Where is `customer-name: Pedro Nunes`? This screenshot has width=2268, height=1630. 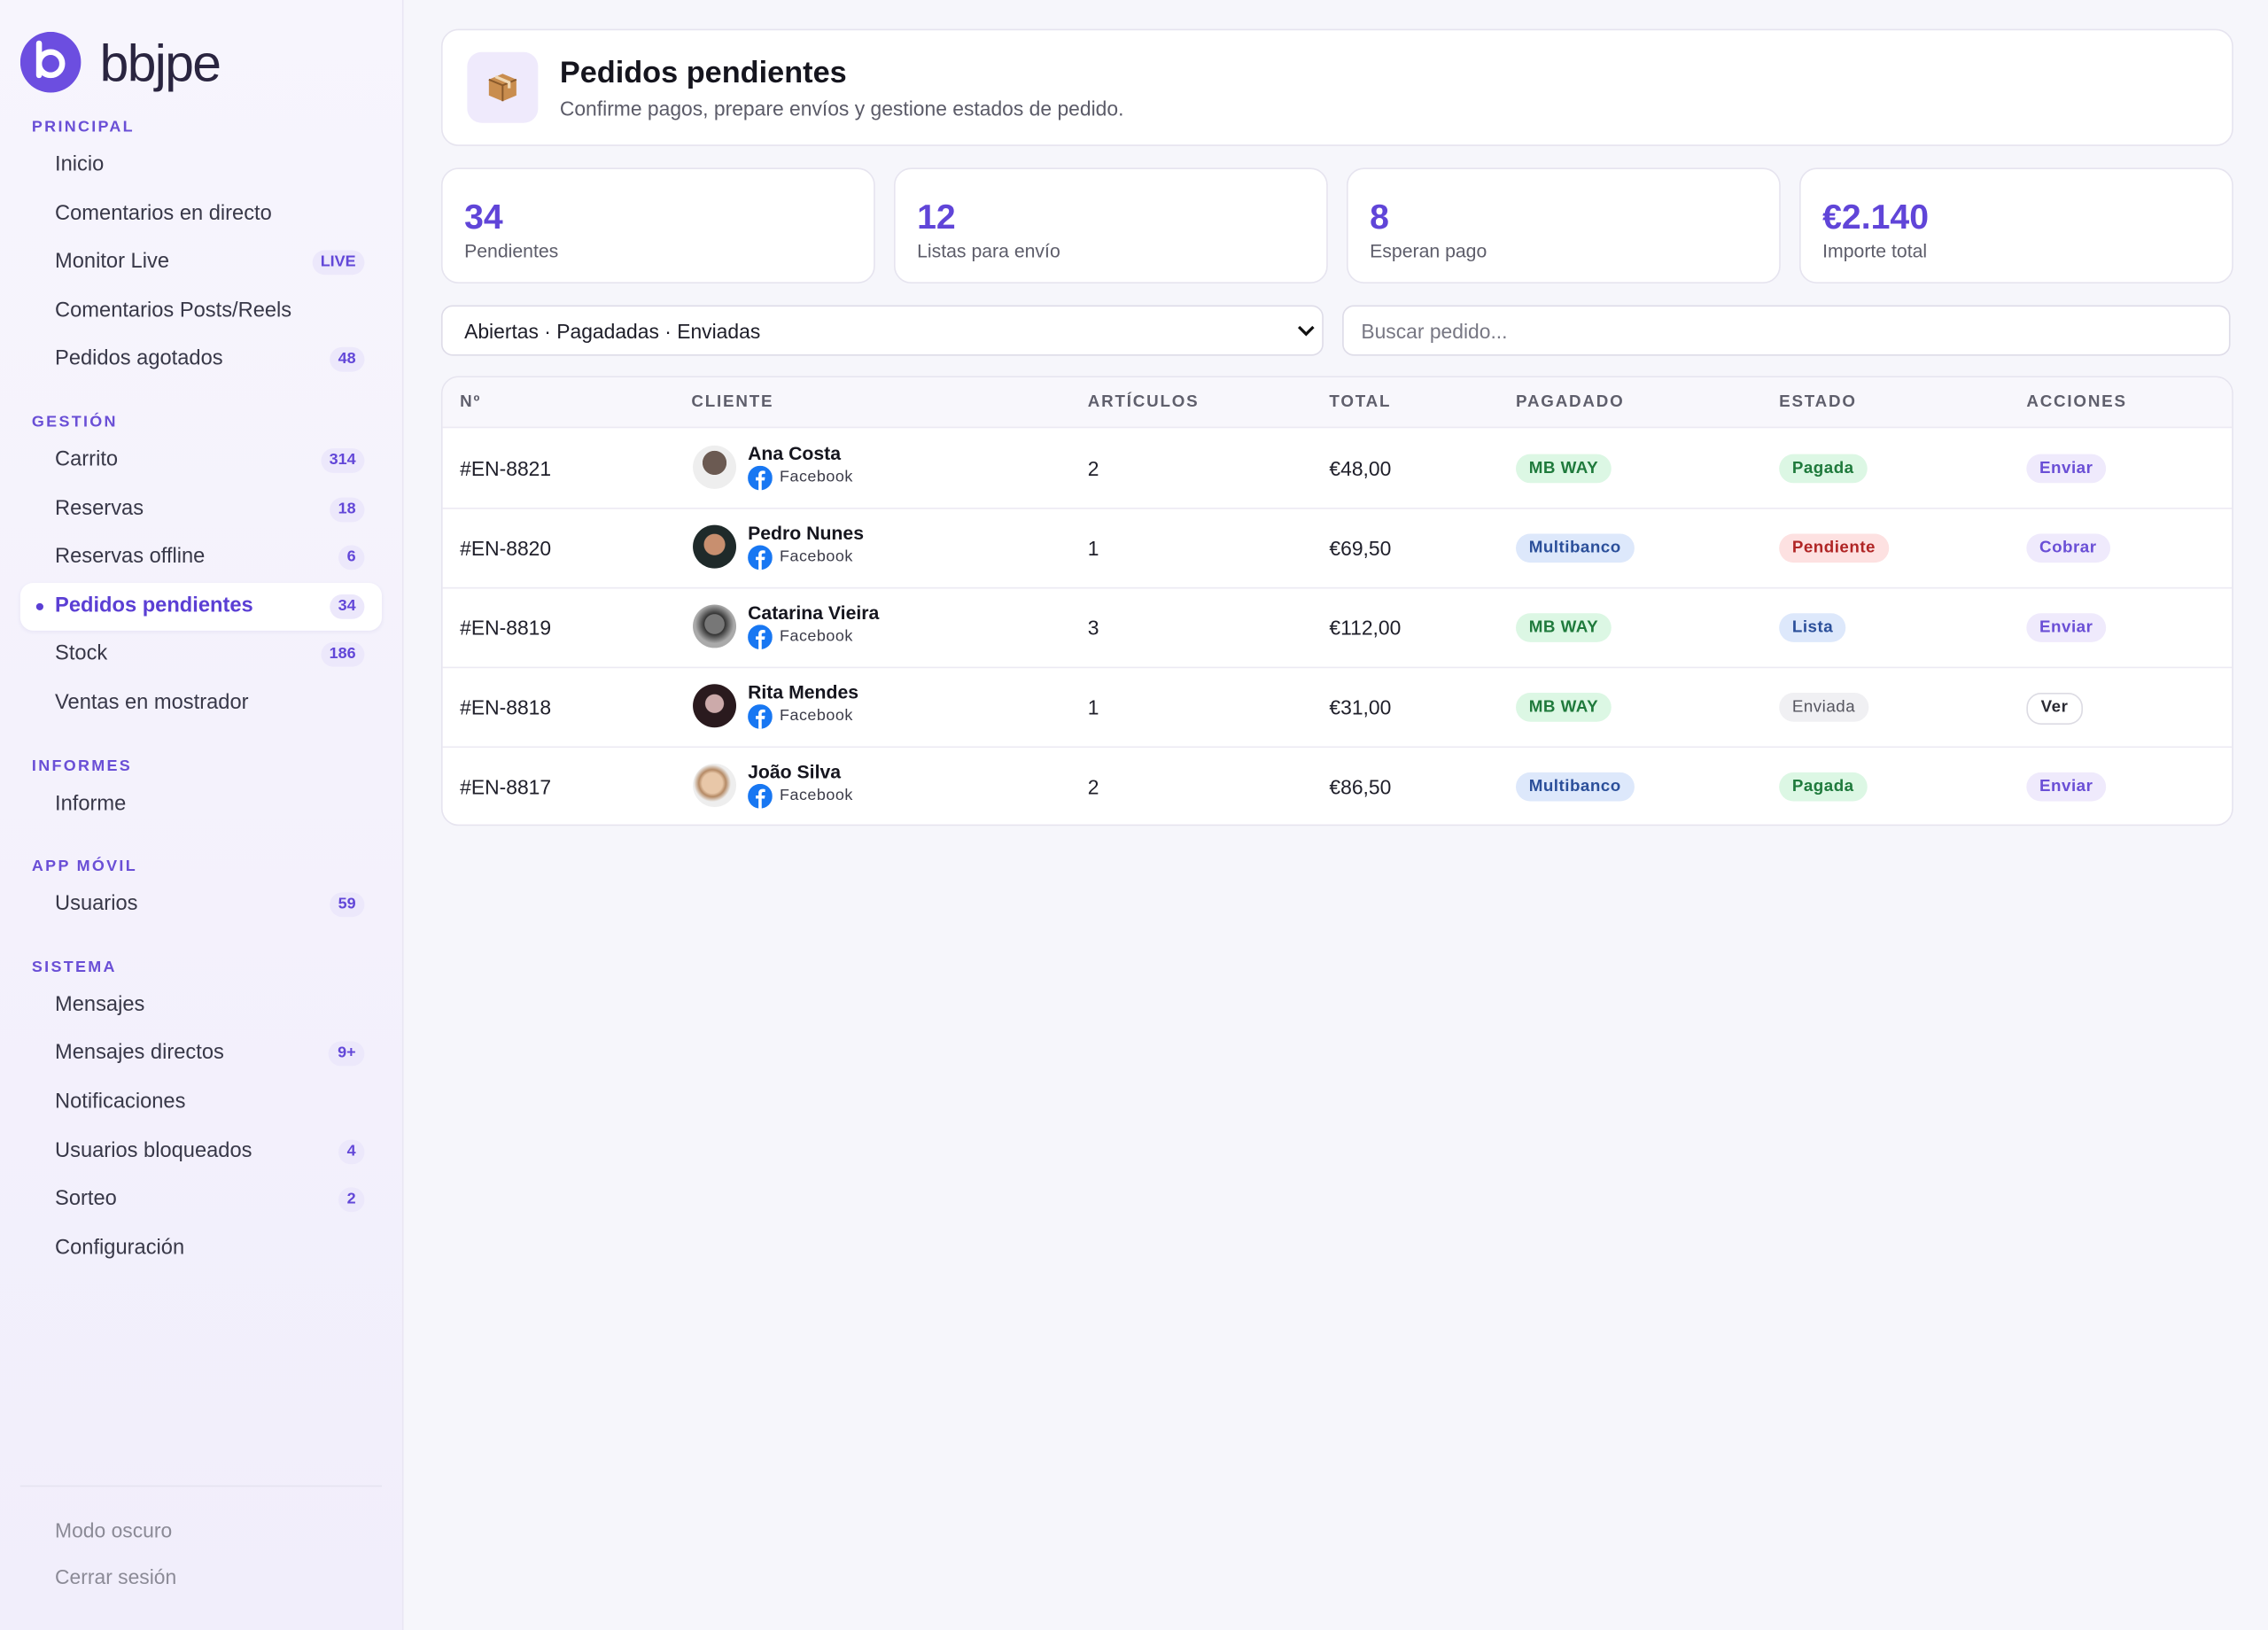
customer-name: Pedro Nunes is located at coordinates (806, 533).